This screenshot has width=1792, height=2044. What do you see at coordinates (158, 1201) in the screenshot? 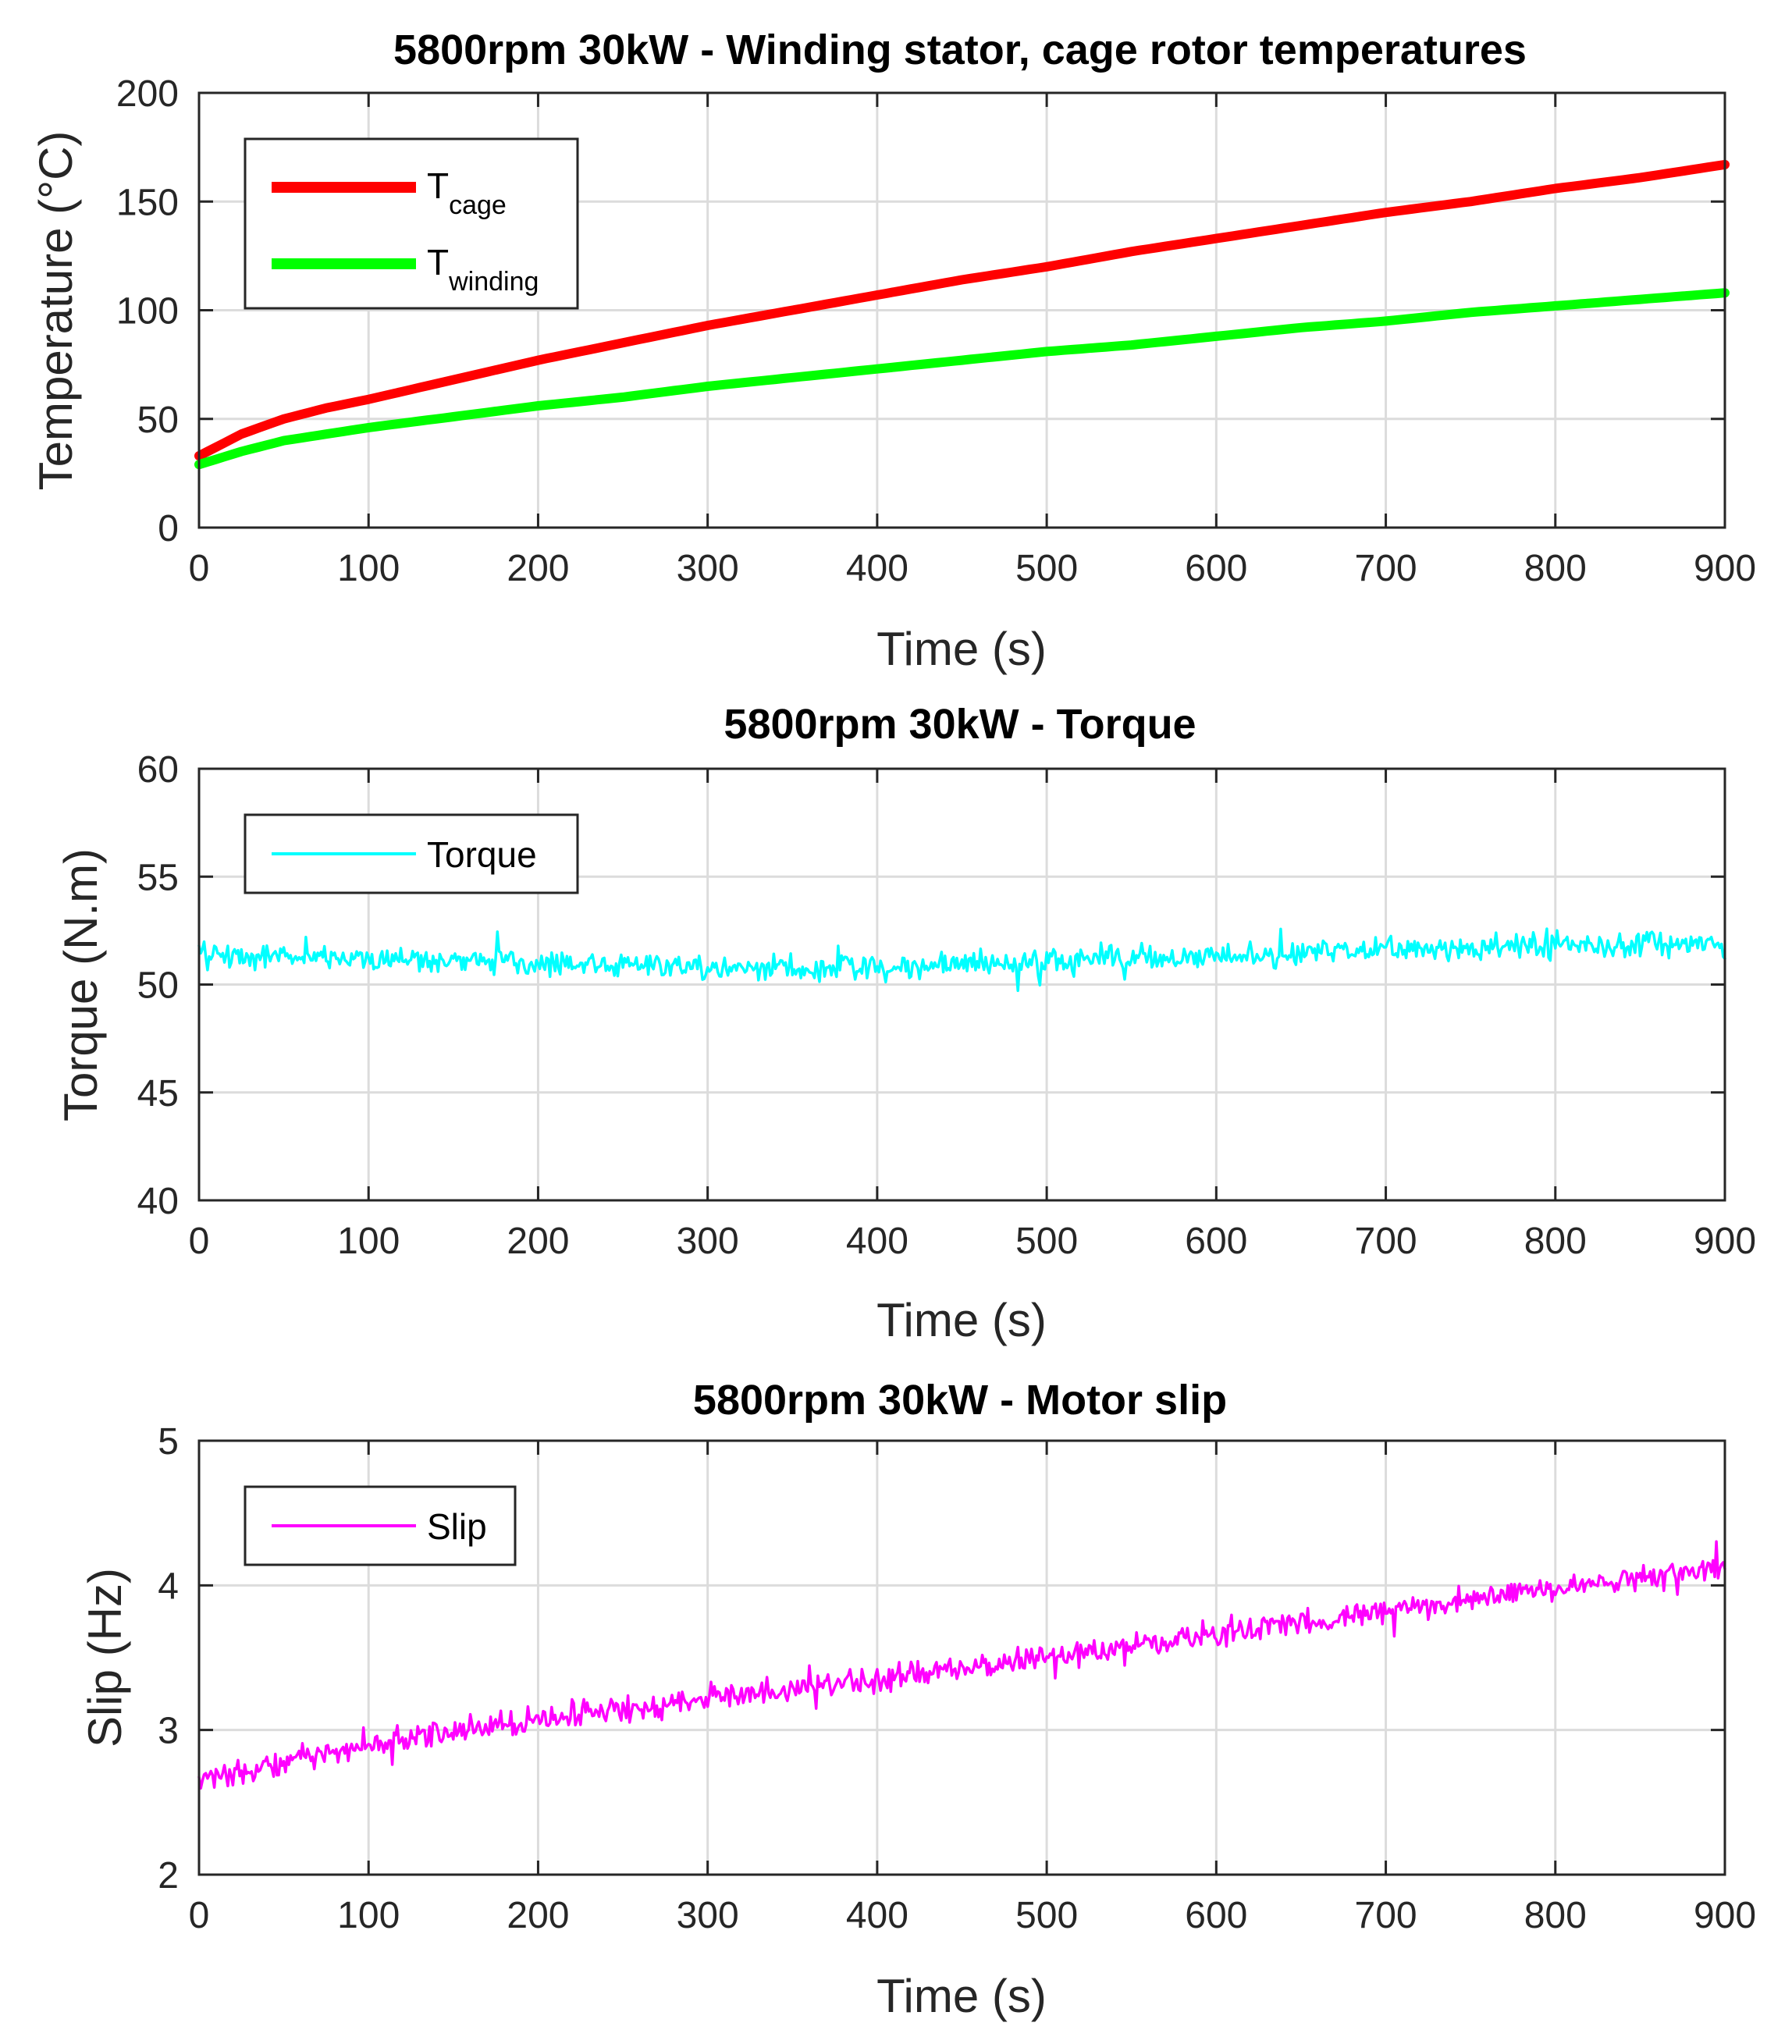
I see `torque-y-tick-label: 40` at bounding box center [158, 1201].